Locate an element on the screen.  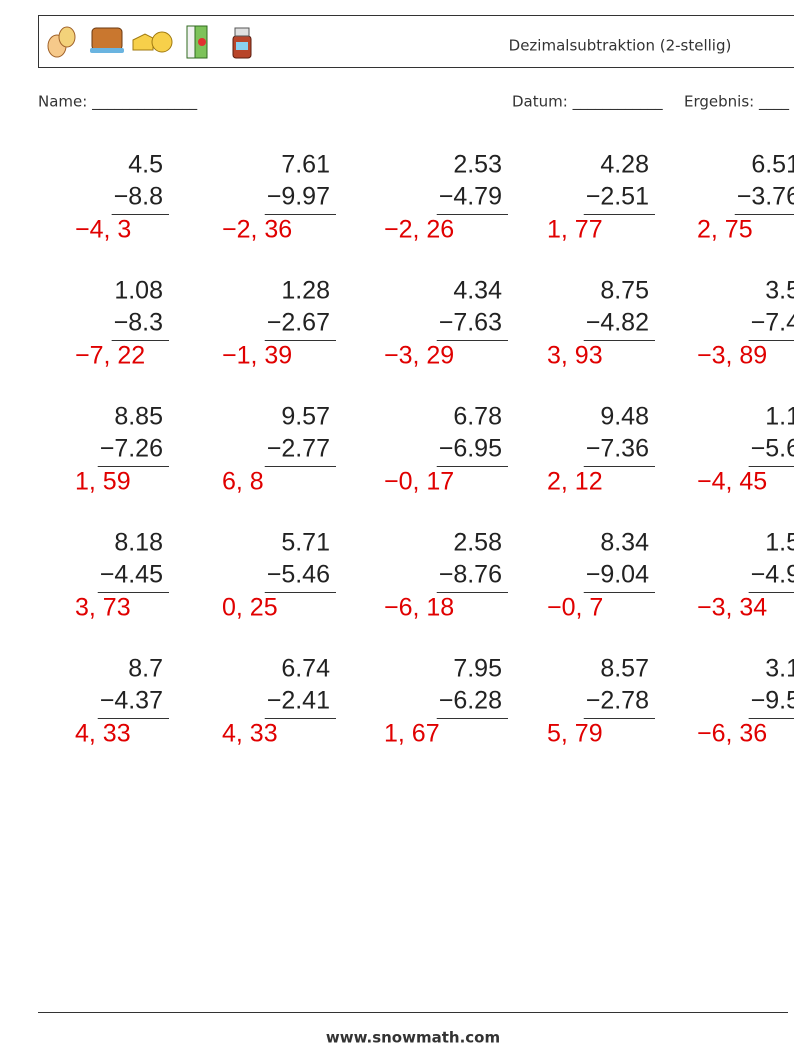
footer-url: www.snowmath.com is located at coordinates (413, 1038).